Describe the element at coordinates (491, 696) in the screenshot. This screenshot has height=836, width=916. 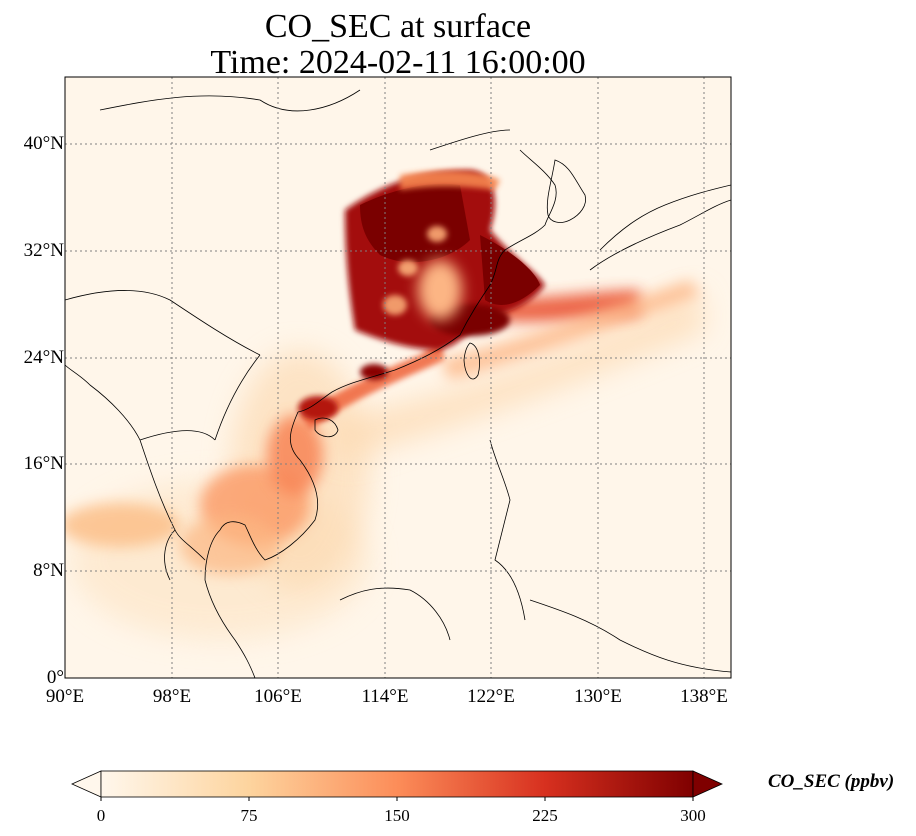
I see `x-tick-label: 122°E` at that location.